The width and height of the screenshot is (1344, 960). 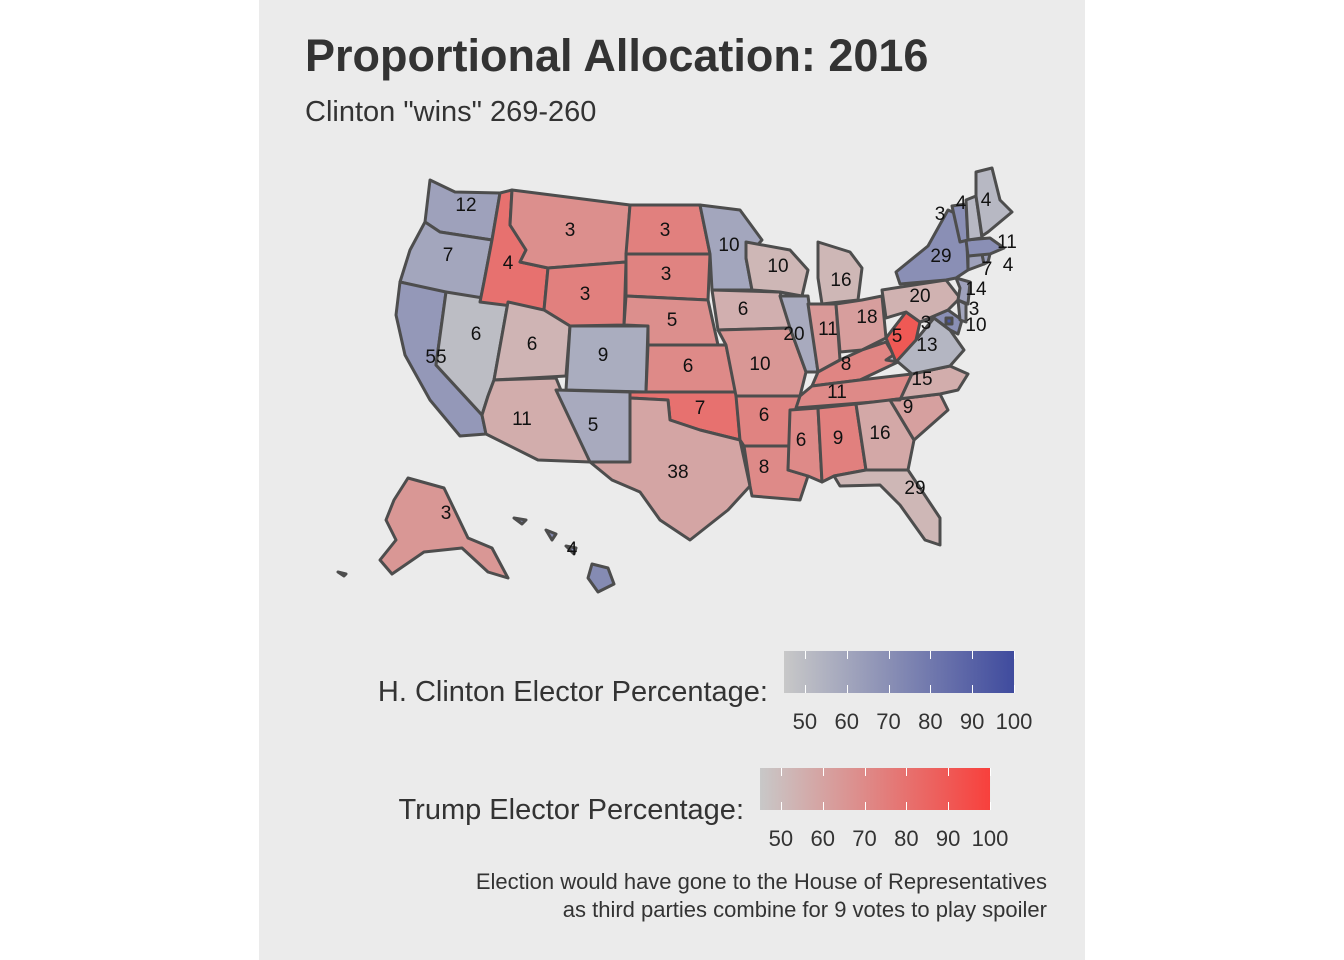 What do you see at coordinates (764, 415) in the screenshot?
I see `label-ar: 6` at bounding box center [764, 415].